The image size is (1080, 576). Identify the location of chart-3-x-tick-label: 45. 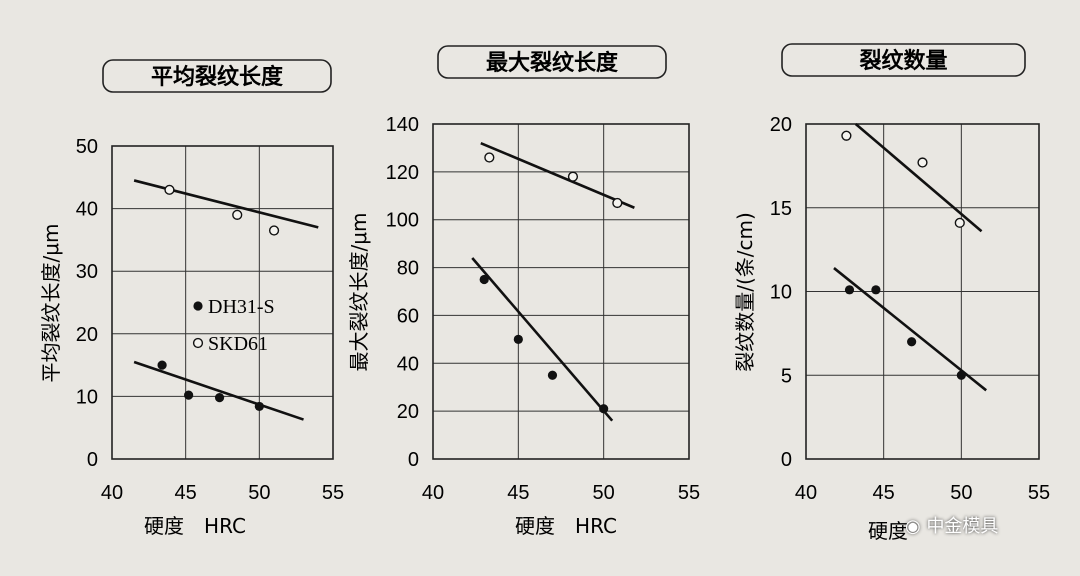
(884, 493).